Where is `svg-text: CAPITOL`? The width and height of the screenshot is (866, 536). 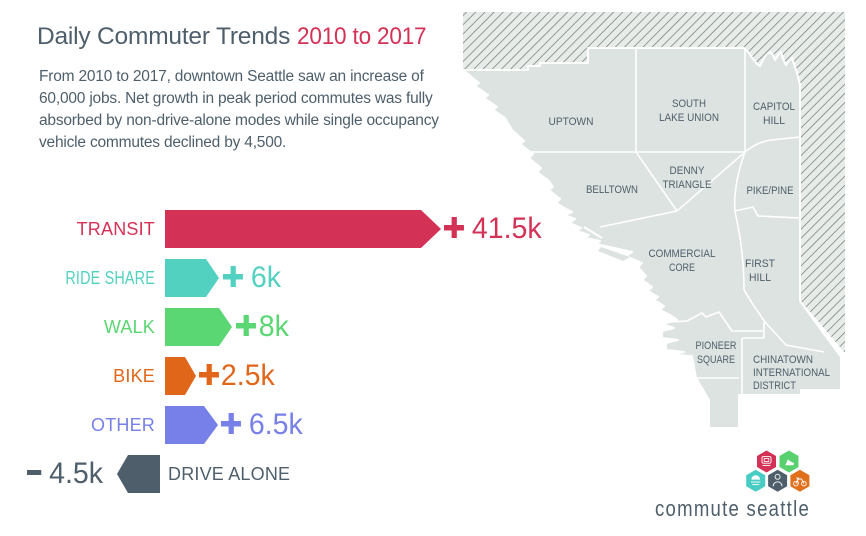 svg-text: CAPITOL is located at coordinates (774, 107).